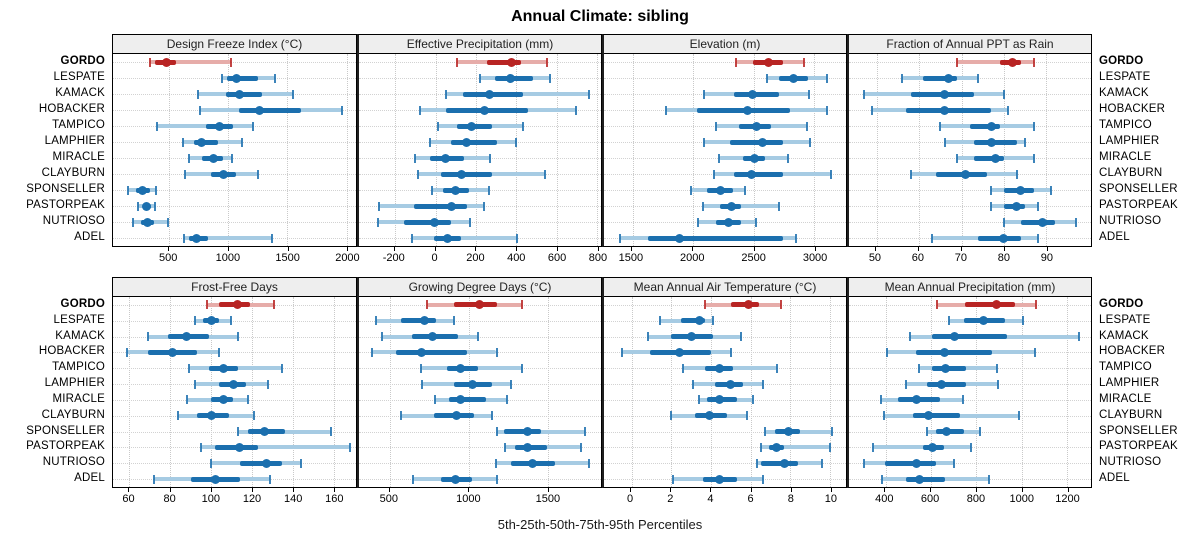  What do you see at coordinates (1046, 258) in the screenshot?
I see `x-tick-label: 90` at bounding box center [1046, 258].